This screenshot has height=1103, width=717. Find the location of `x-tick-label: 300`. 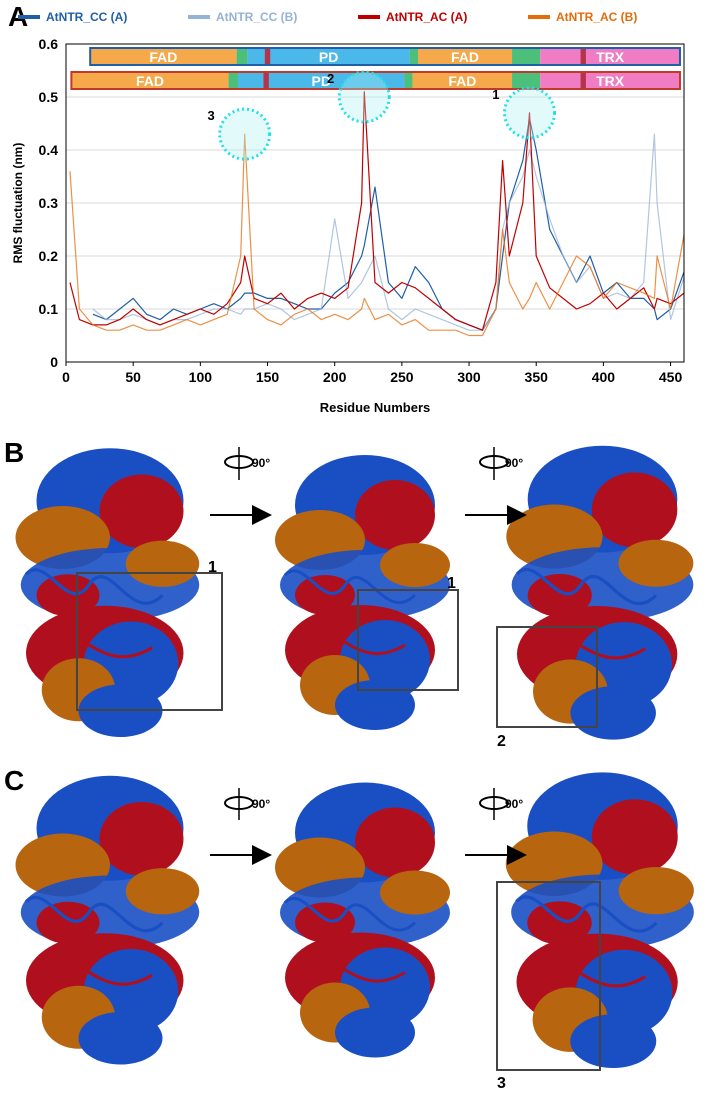

x-tick-label: 300 is located at coordinates (469, 377).